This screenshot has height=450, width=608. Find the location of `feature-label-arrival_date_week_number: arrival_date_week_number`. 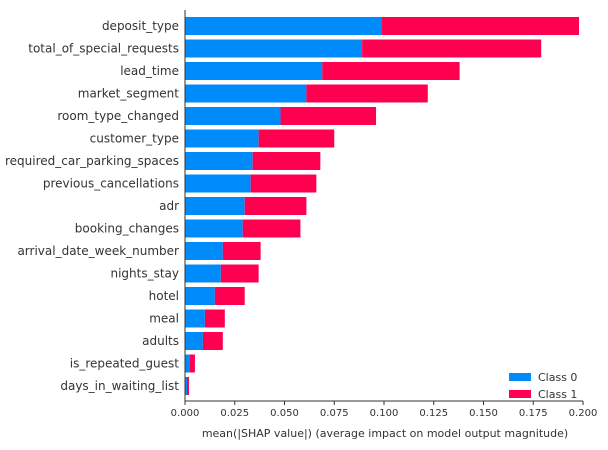

feature-label-arrival_date_week_number: arrival_date_week_number is located at coordinates (98, 251).